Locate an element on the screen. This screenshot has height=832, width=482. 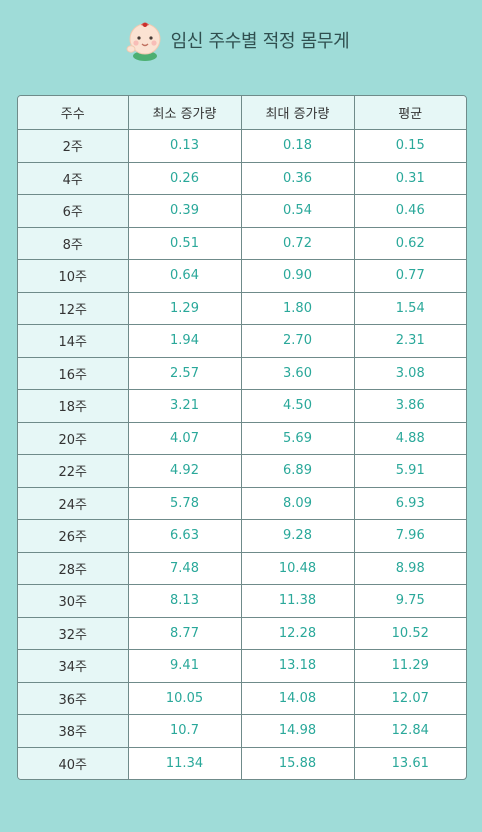
min-gain-cell: 2.57 is located at coordinates (185, 373).